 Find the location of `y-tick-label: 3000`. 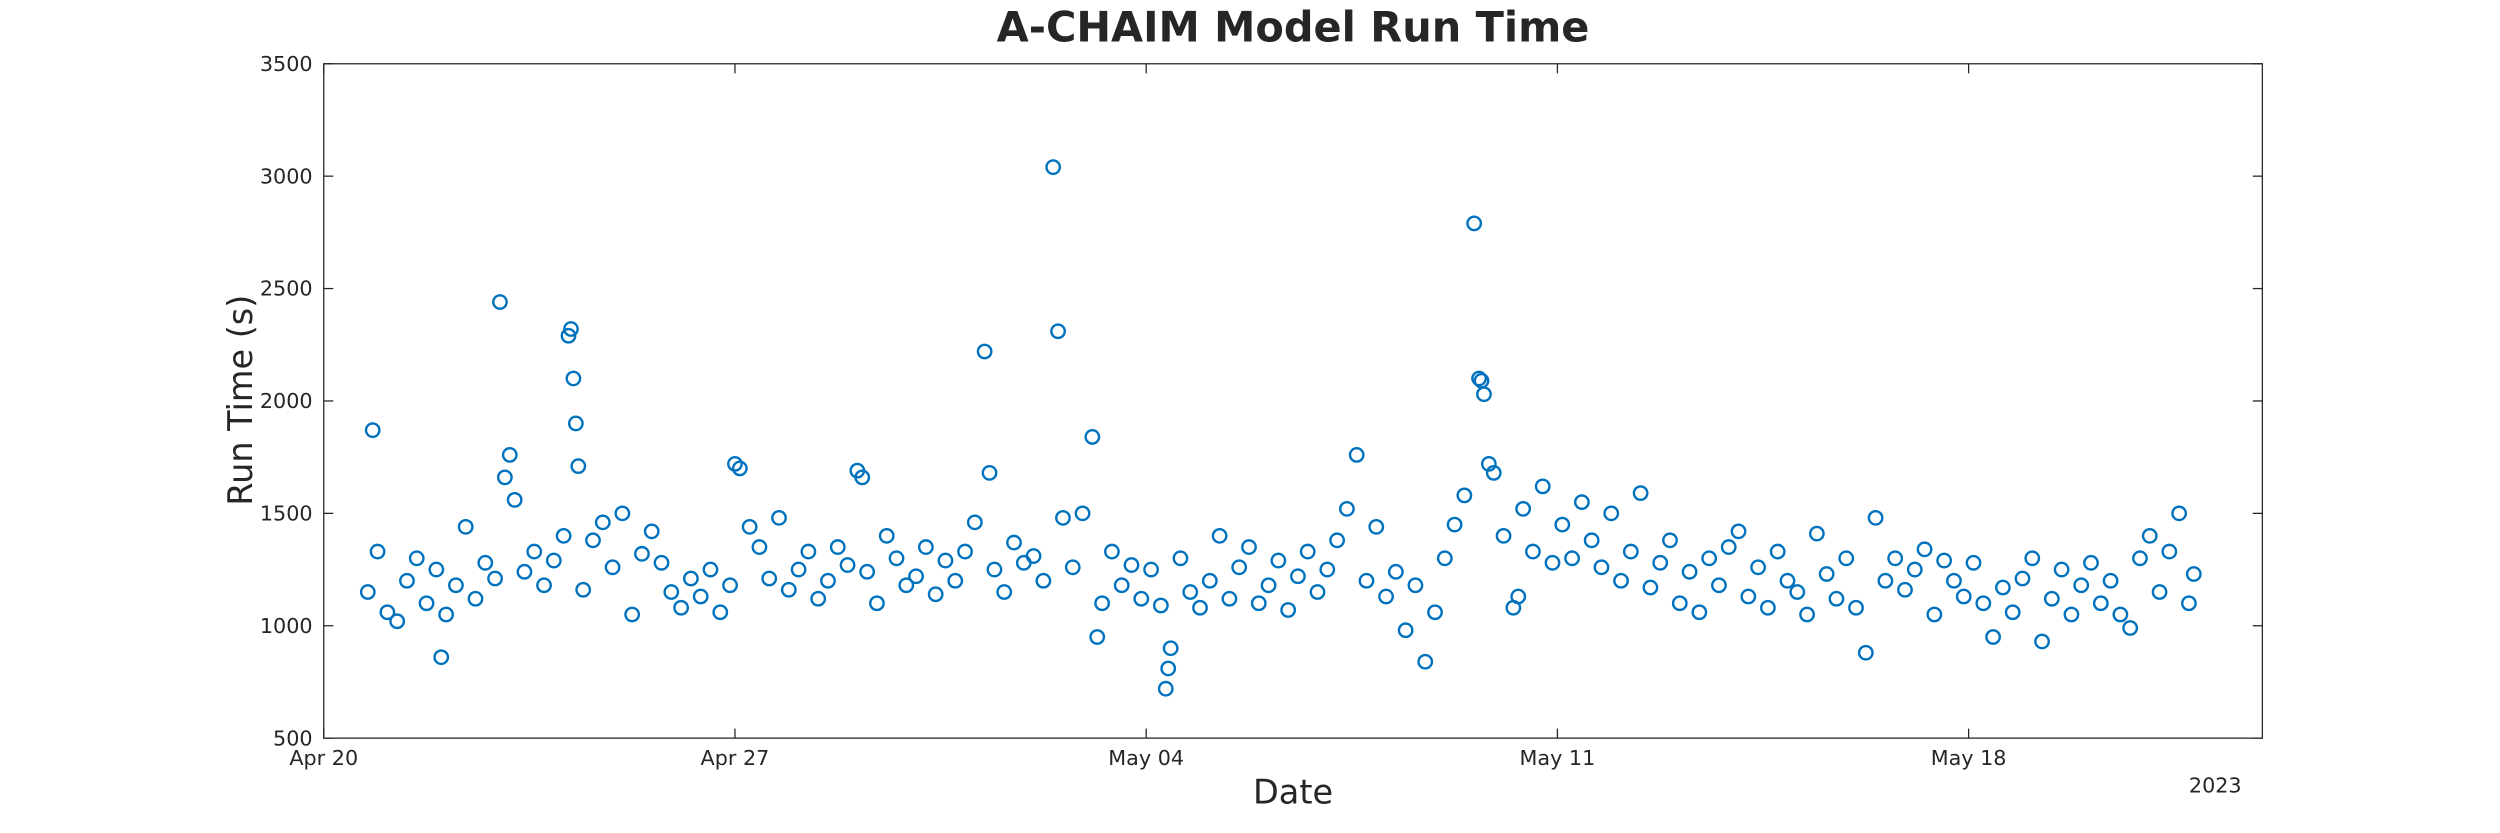

y-tick-label: 3000 is located at coordinates (286, 176).